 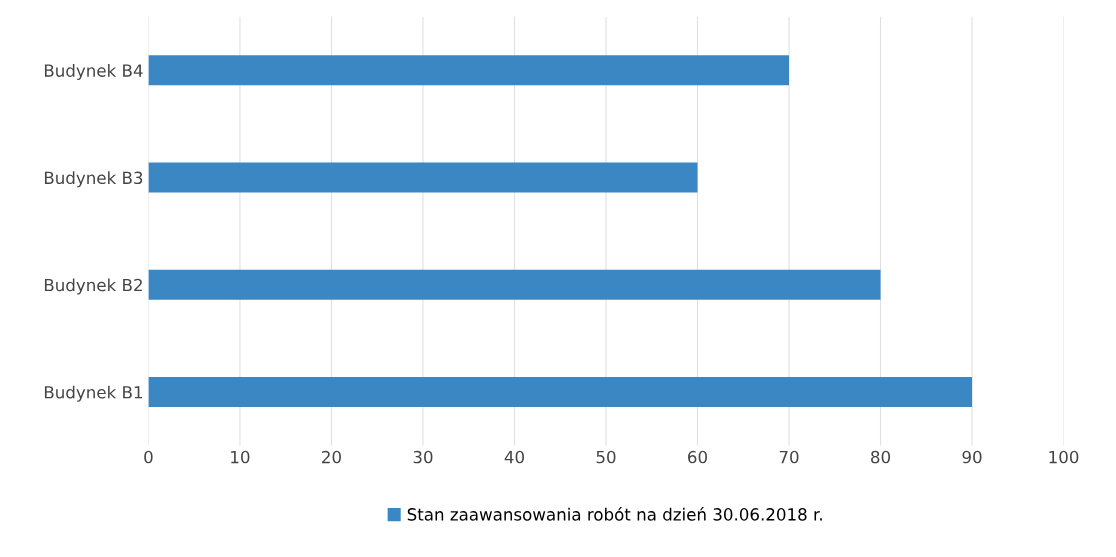 What do you see at coordinates (93, 393) in the screenshot?
I see `y-tick-label: Budynek B1` at bounding box center [93, 393].